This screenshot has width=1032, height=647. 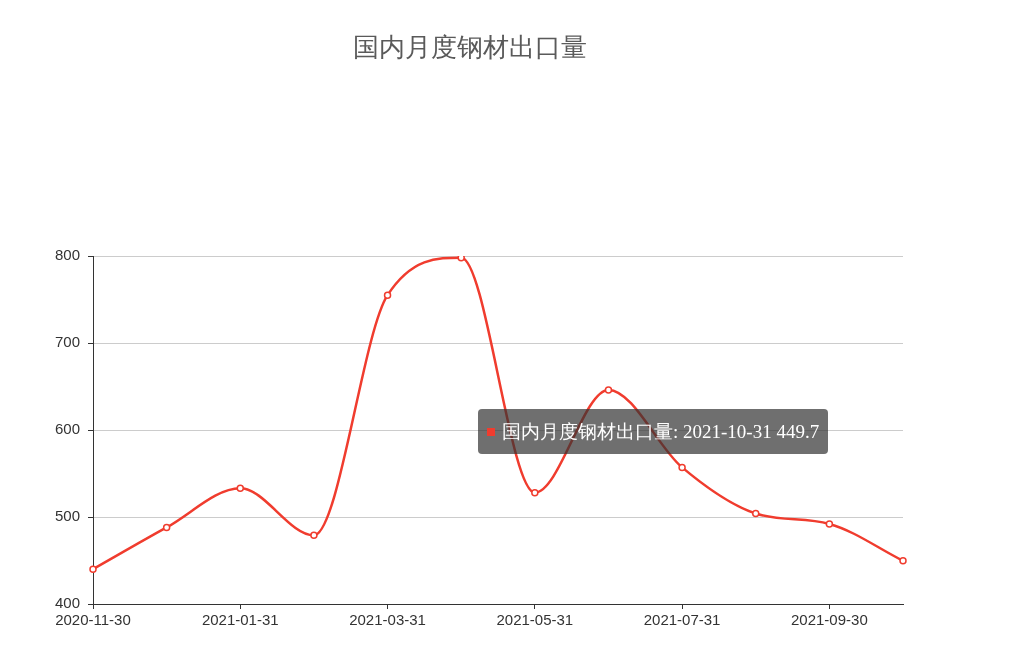 I want to click on y-tick-label: 400, so click(x=67, y=603).